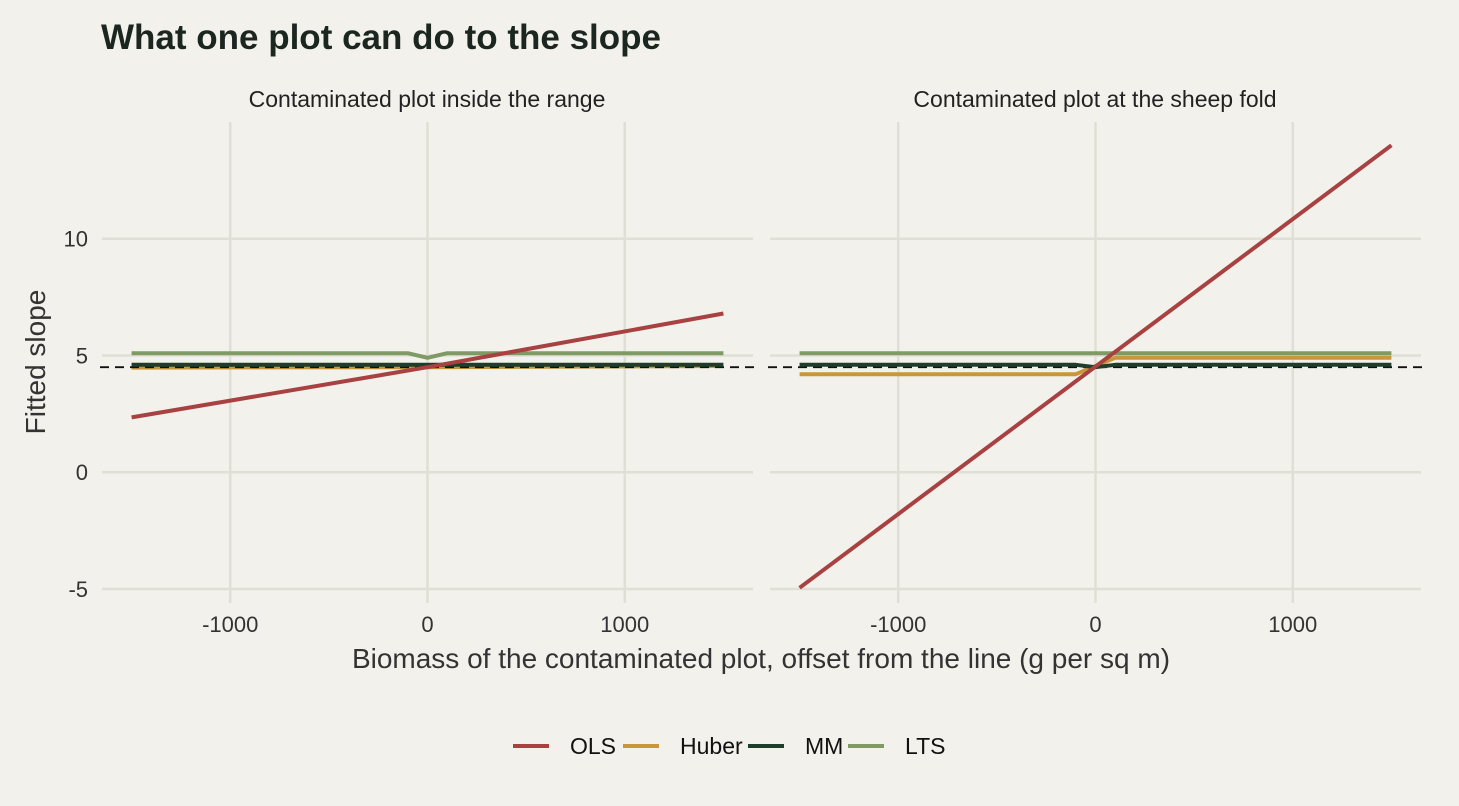 The image size is (1459, 806). Describe the element at coordinates (35, 362) in the screenshot. I see `y-axis-label: Fitted slope` at that location.